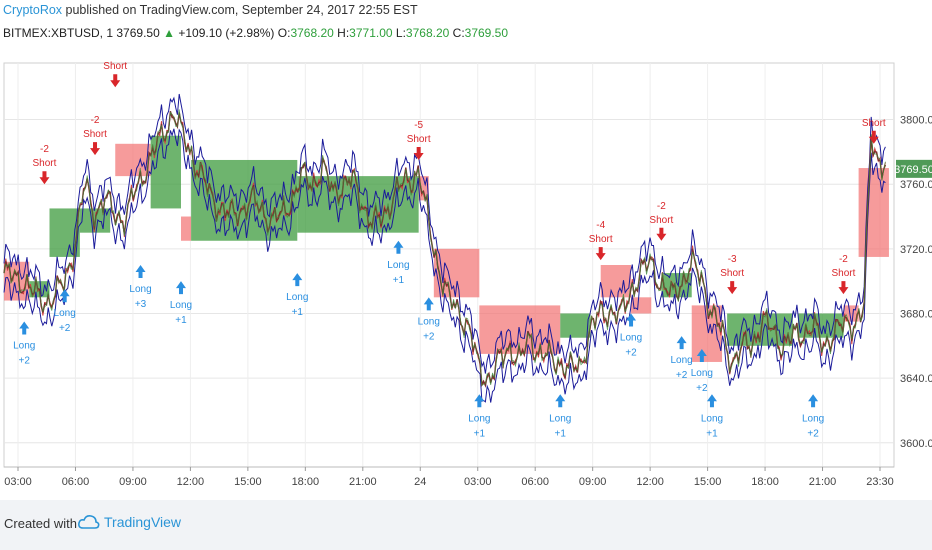 Image resolution: width=932 pixels, height=550 pixels. What do you see at coordinates (312, 33) in the screenshot?
I see `open-value: 3768.20` at bounding box center [312, 33].